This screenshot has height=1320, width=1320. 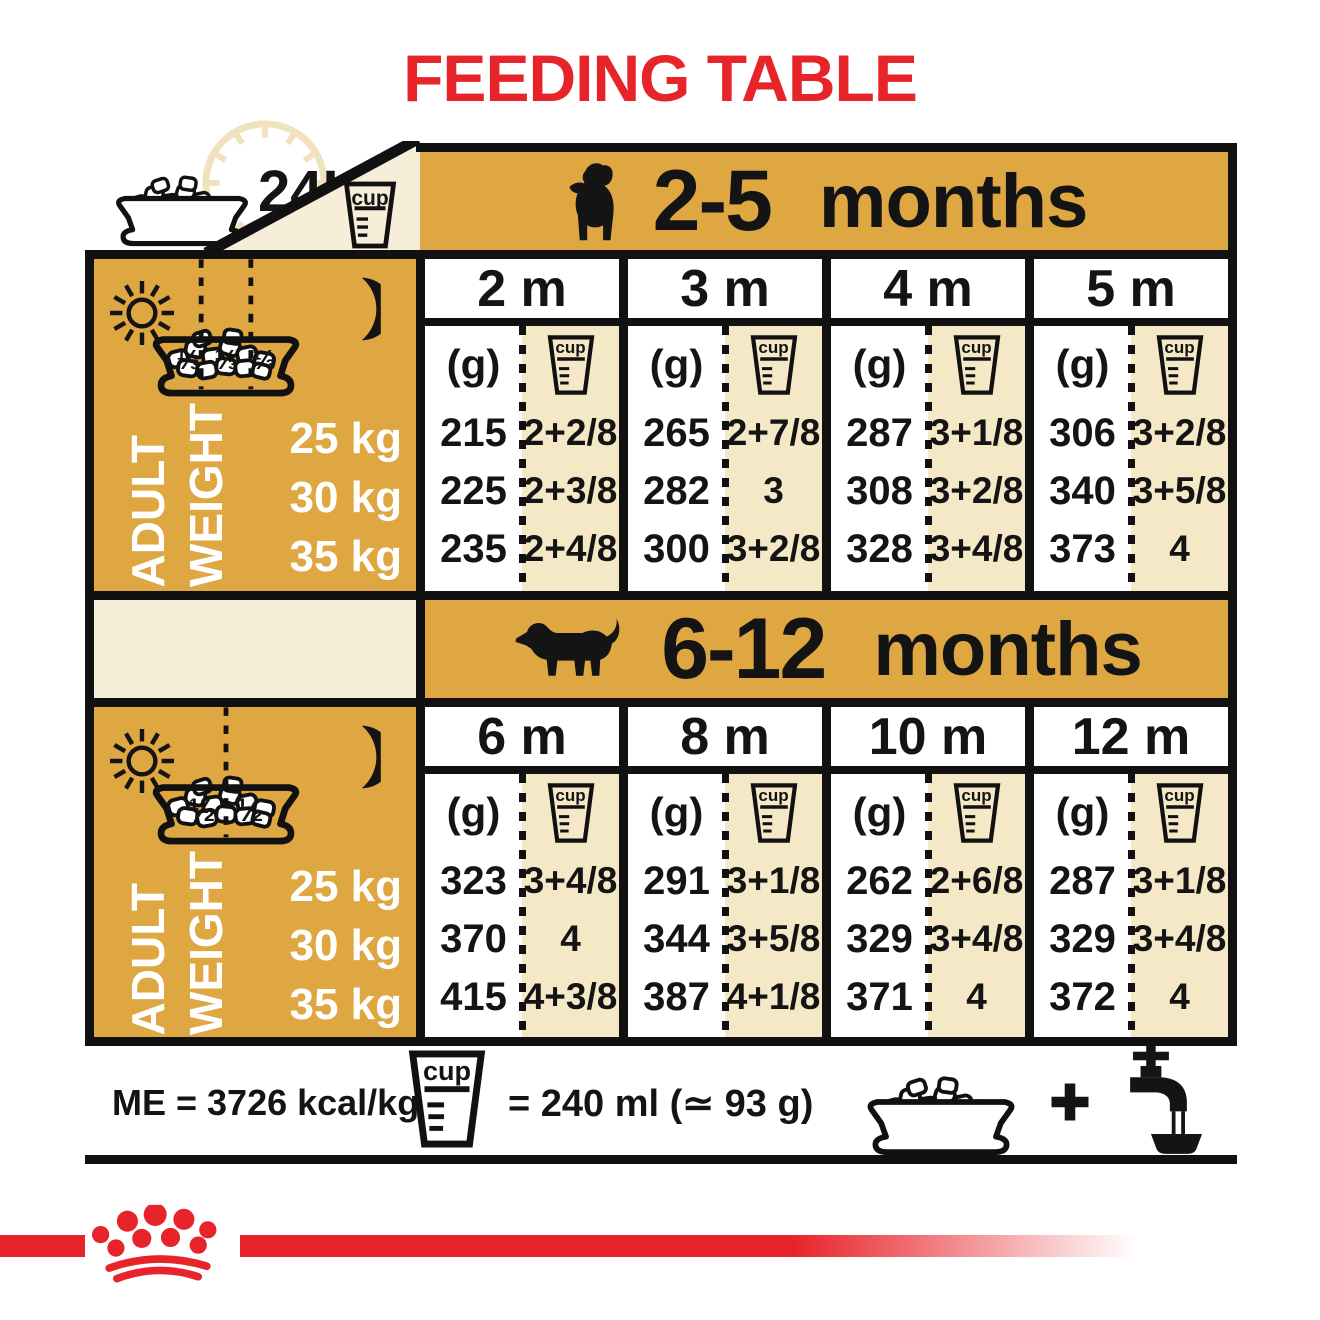 I want to click on grams-value: 300, so click(x=676, y=548).